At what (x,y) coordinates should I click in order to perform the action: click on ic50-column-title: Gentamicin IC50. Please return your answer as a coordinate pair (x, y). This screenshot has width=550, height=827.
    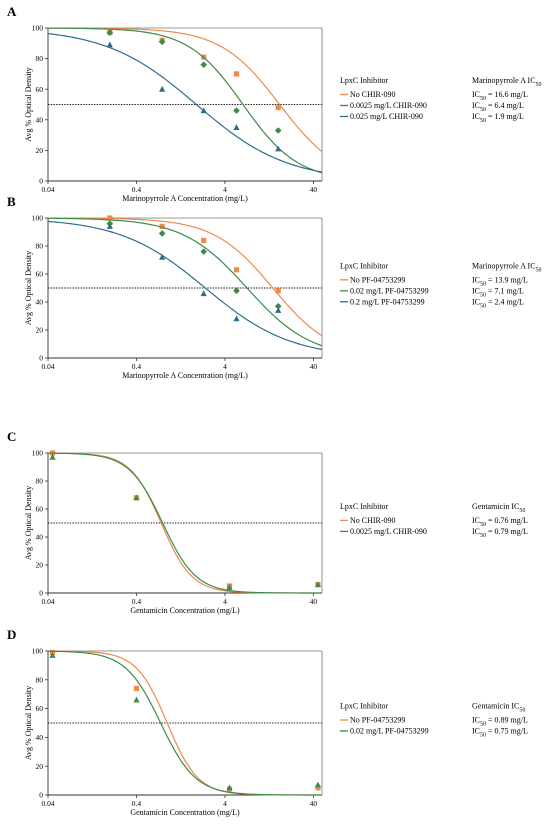
    Looking at the image, I should click on (498, 708).